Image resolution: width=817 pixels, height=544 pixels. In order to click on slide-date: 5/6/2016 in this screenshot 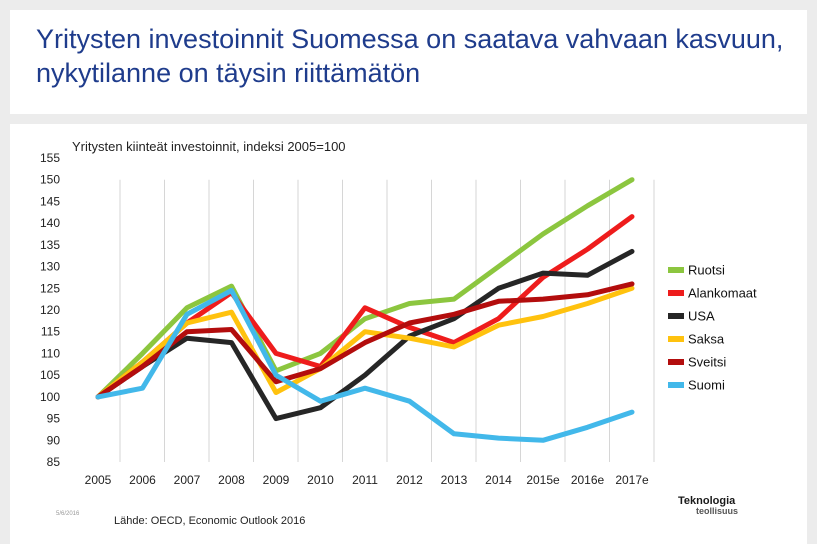, I will do `click(68, 514)`.